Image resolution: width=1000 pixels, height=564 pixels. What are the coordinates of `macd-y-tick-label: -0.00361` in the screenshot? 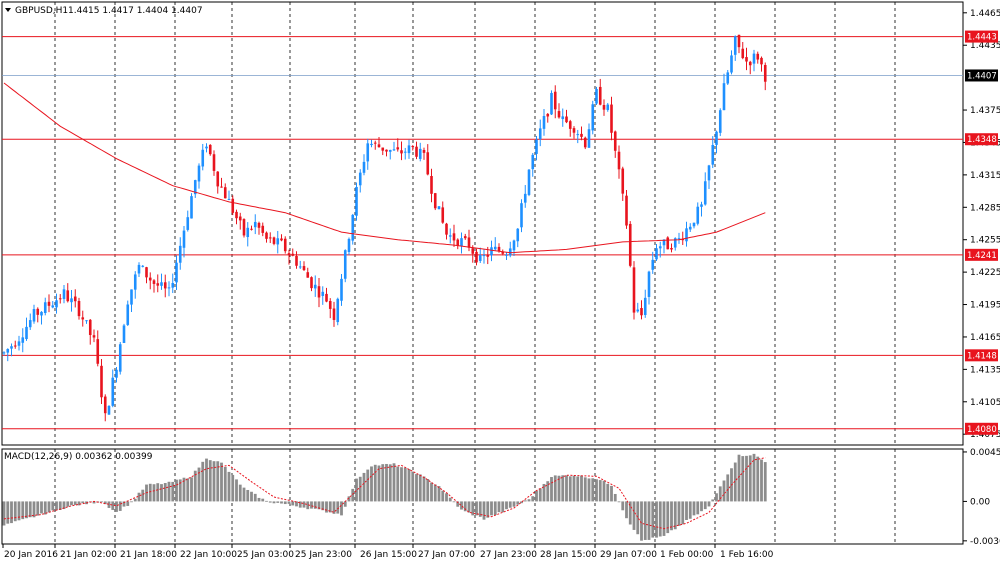 It's located at (985, 542).